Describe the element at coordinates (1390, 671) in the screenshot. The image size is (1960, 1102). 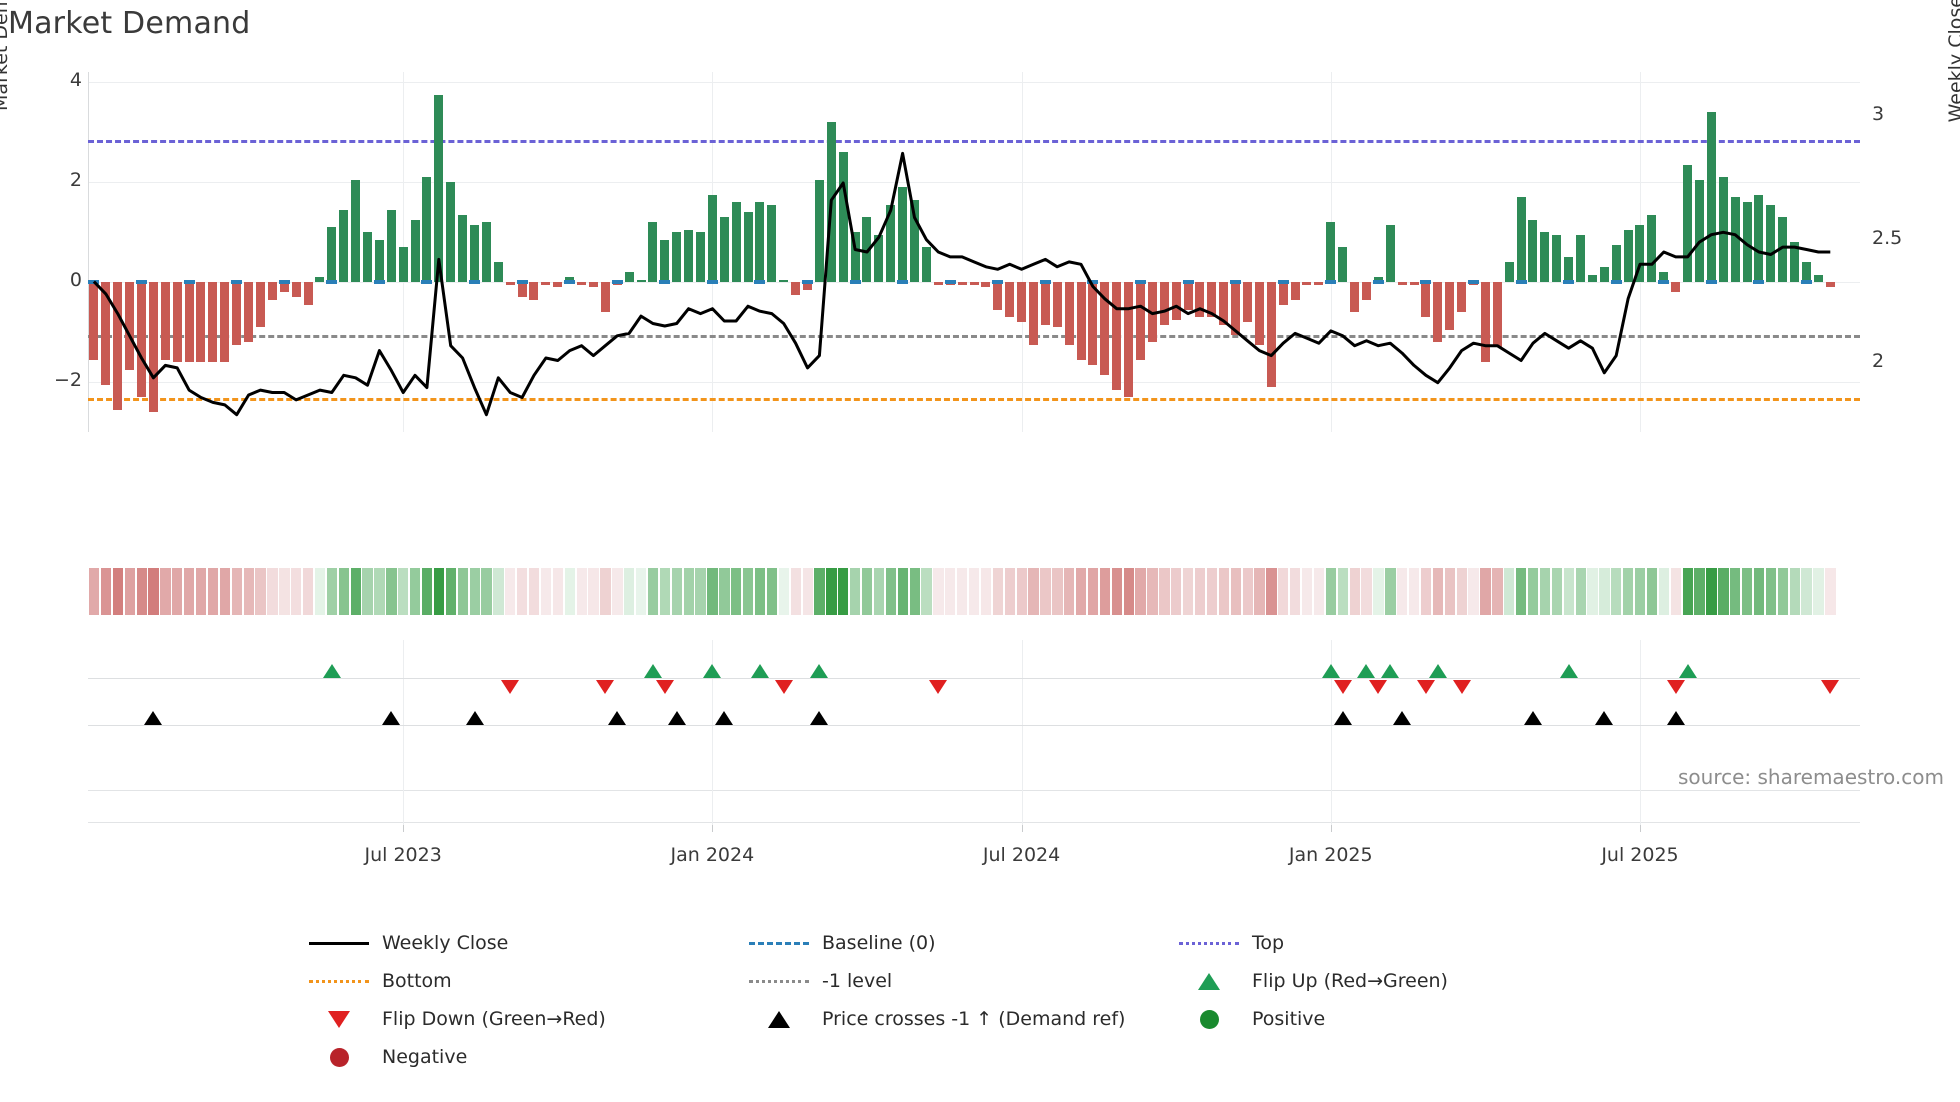
I see `flip-up-marker` at that location.